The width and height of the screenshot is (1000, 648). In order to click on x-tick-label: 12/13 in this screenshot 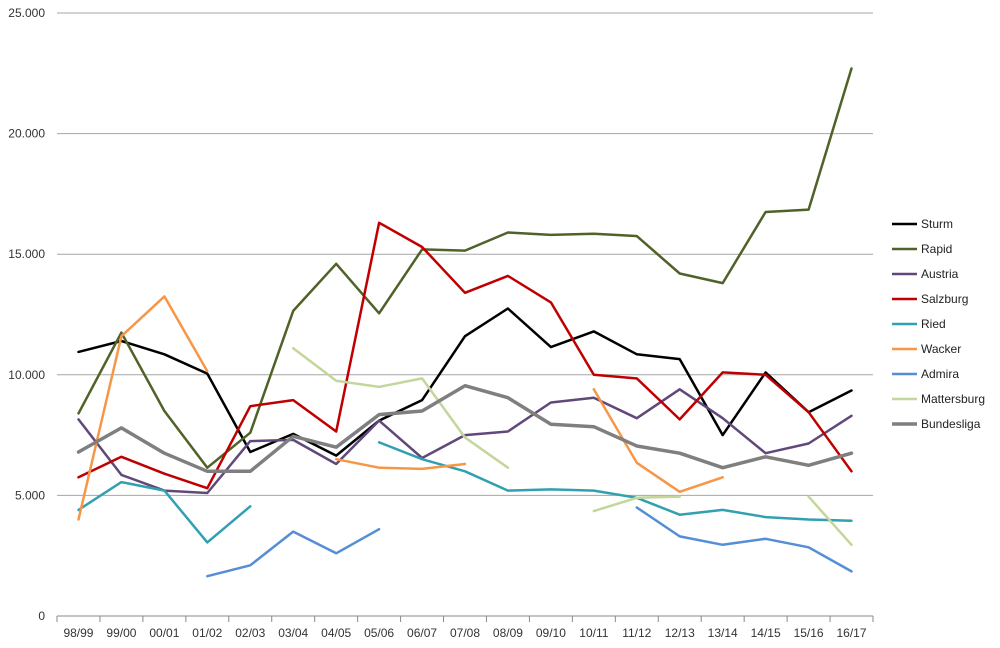, I will do `click(680, 633)`.